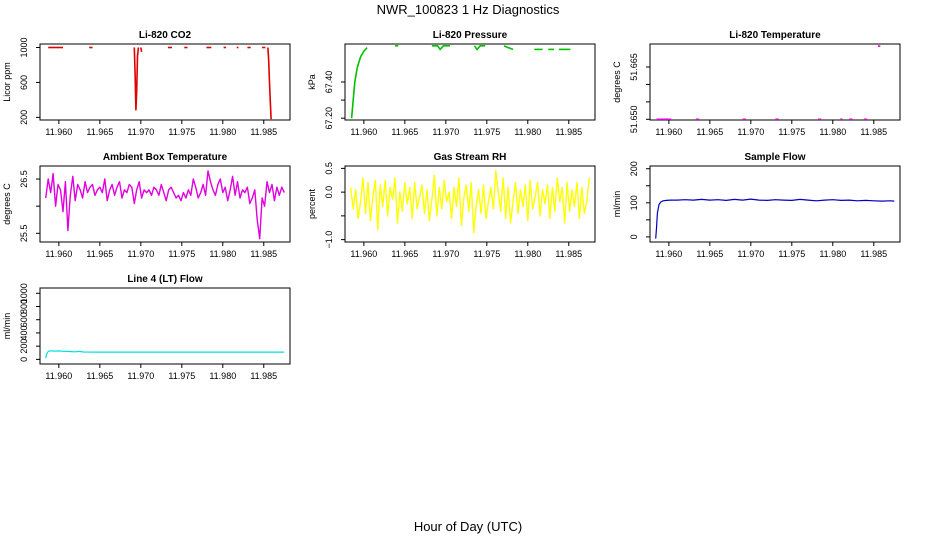 This screenshot has height=540, width=936. Describe the element at coordinates (329, 82) in the screenshot. I see `y-tick-label: 67.40` at that location.